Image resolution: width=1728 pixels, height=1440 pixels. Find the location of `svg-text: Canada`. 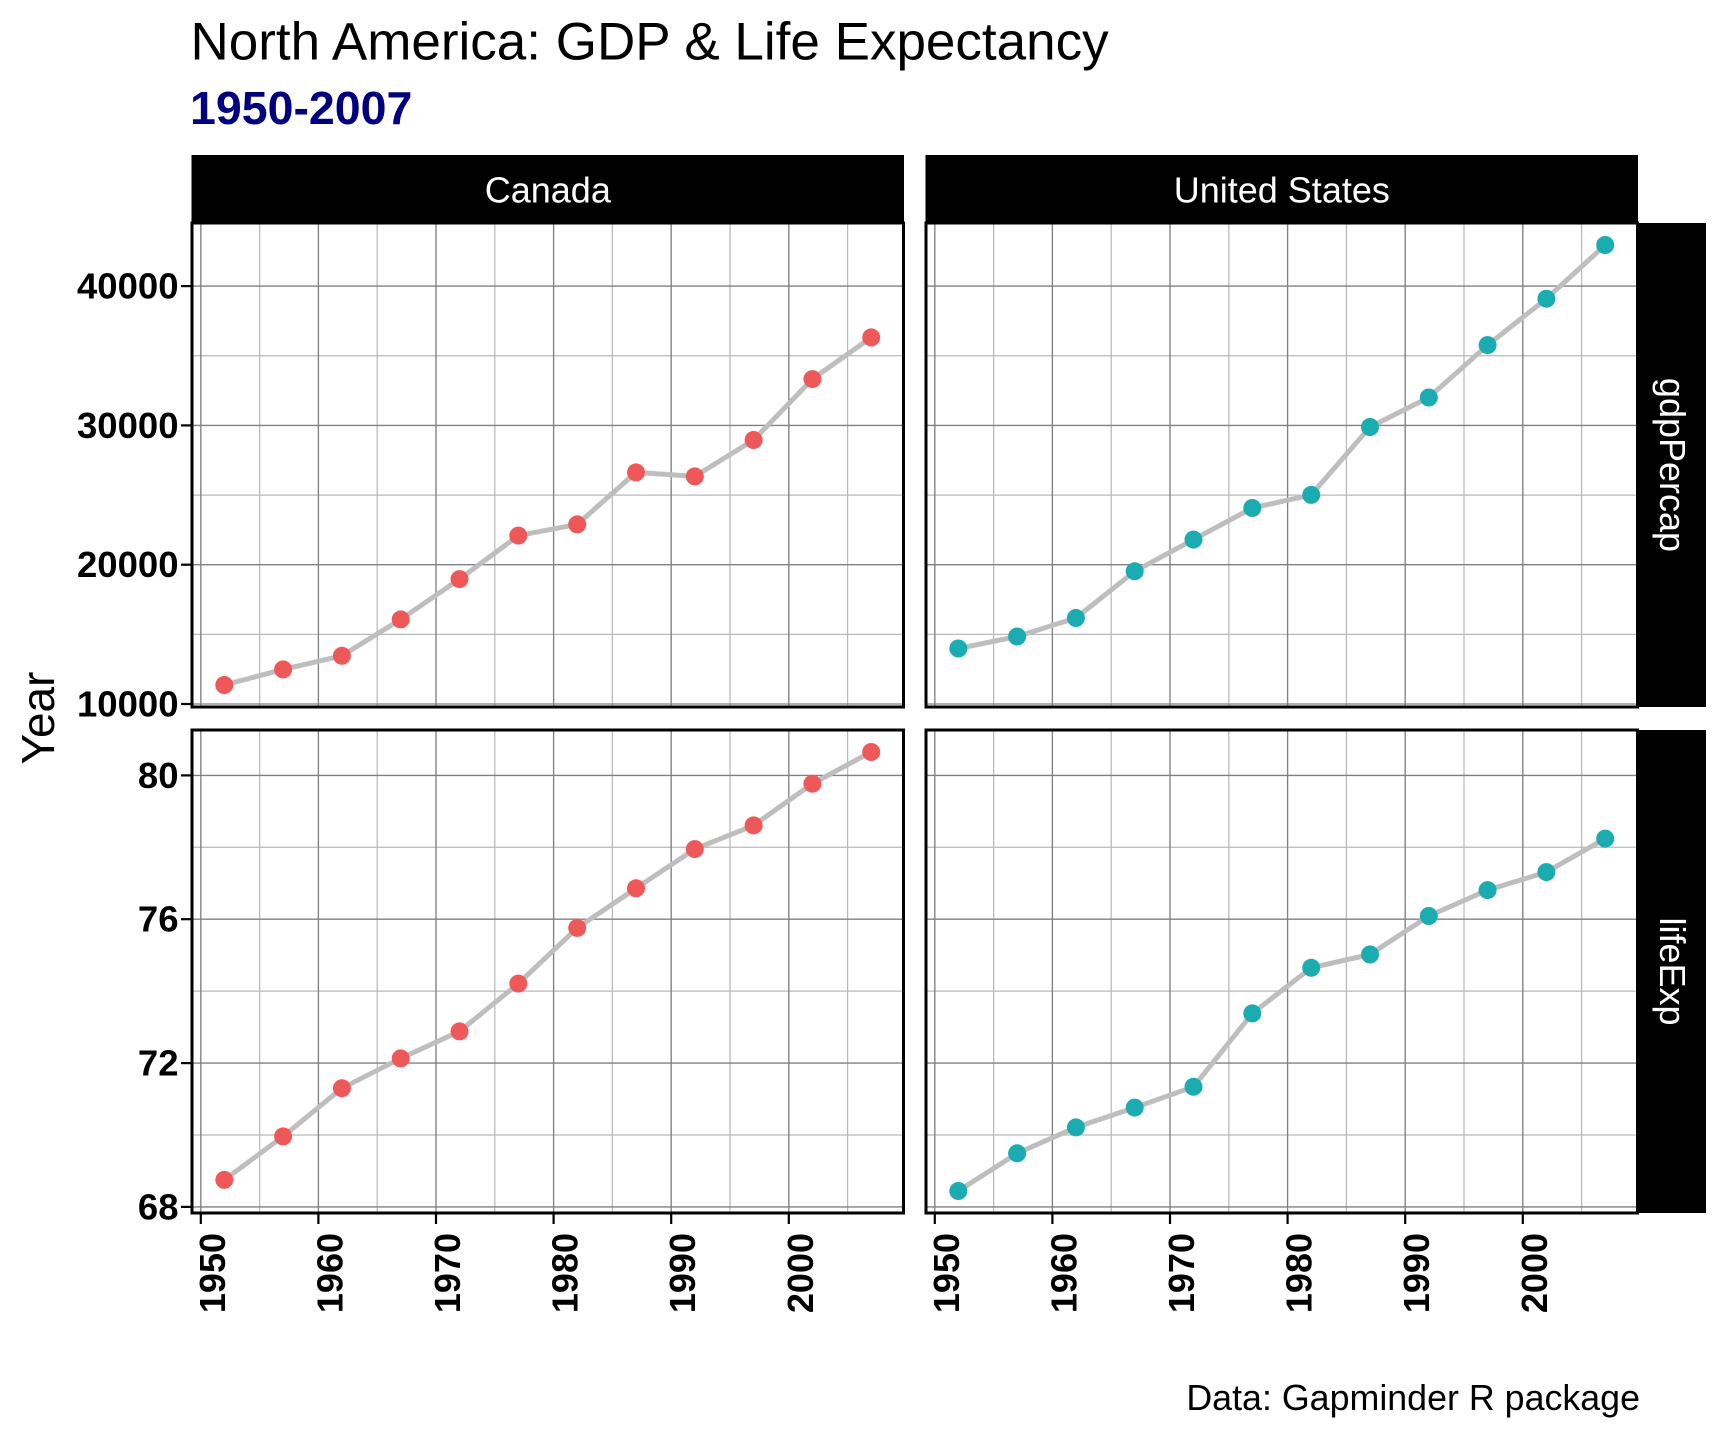

svg-text: Canada is located at coordinates (548, 190).